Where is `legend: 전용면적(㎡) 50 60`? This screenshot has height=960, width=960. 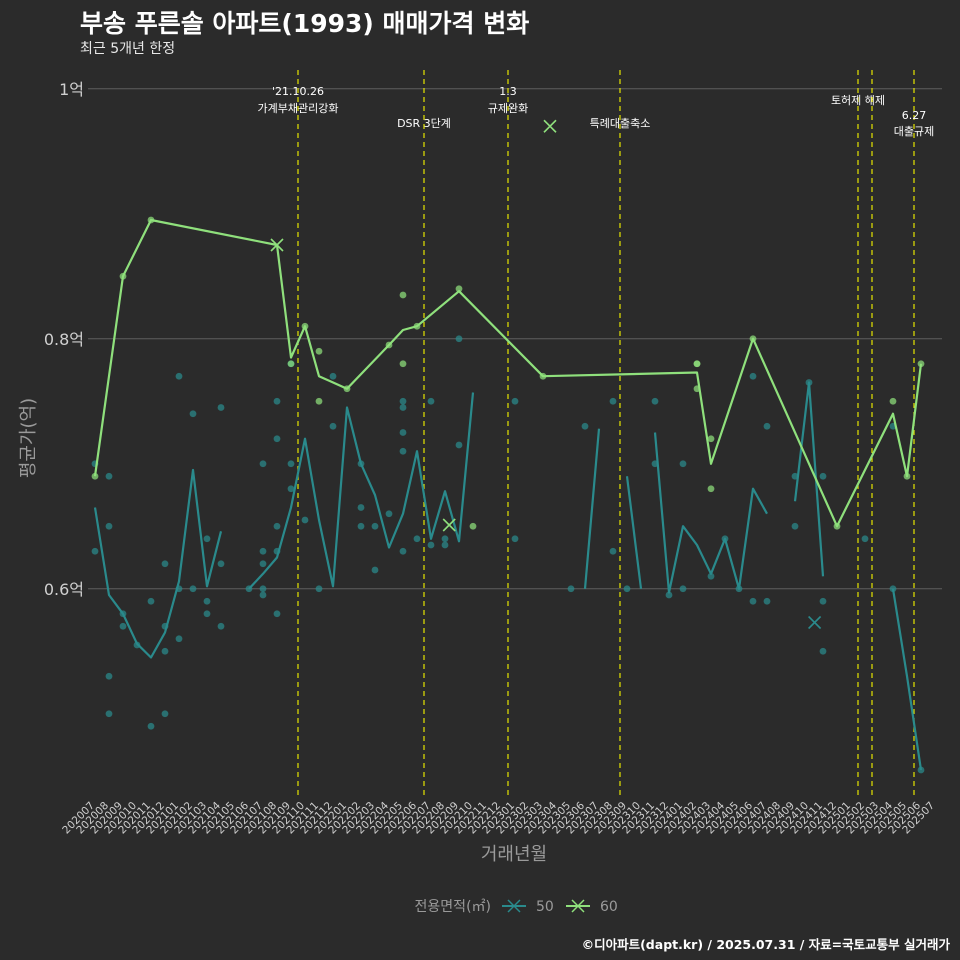
legend: 전용면적(㎡) 50 60 is located at coordinates (516, 907).